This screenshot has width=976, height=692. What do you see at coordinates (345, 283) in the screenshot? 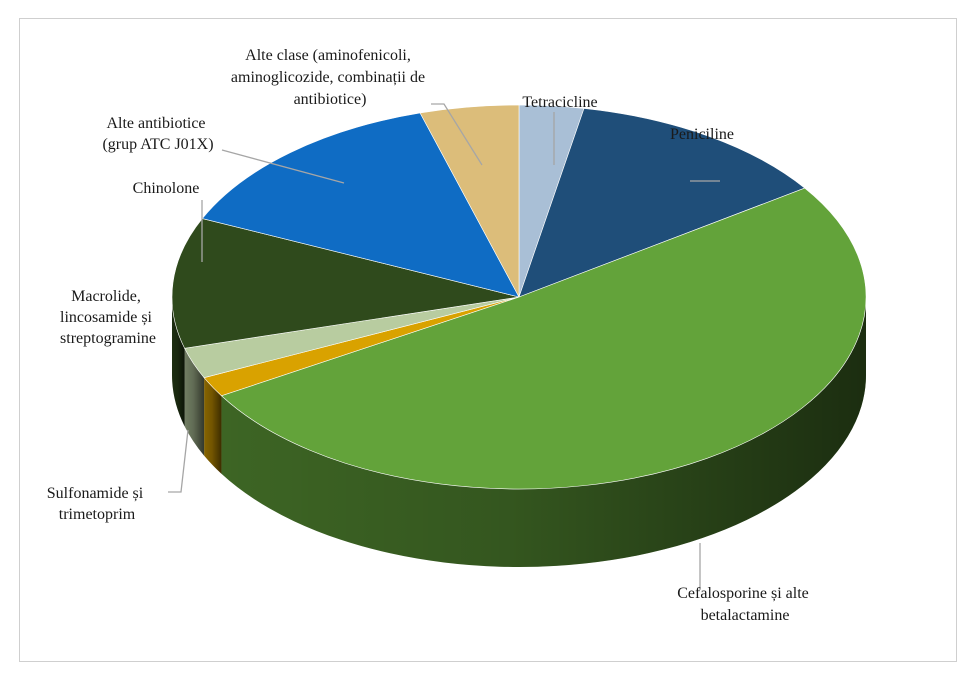
I see `pie-slice-chinolone` at bounding box center [345, 283].